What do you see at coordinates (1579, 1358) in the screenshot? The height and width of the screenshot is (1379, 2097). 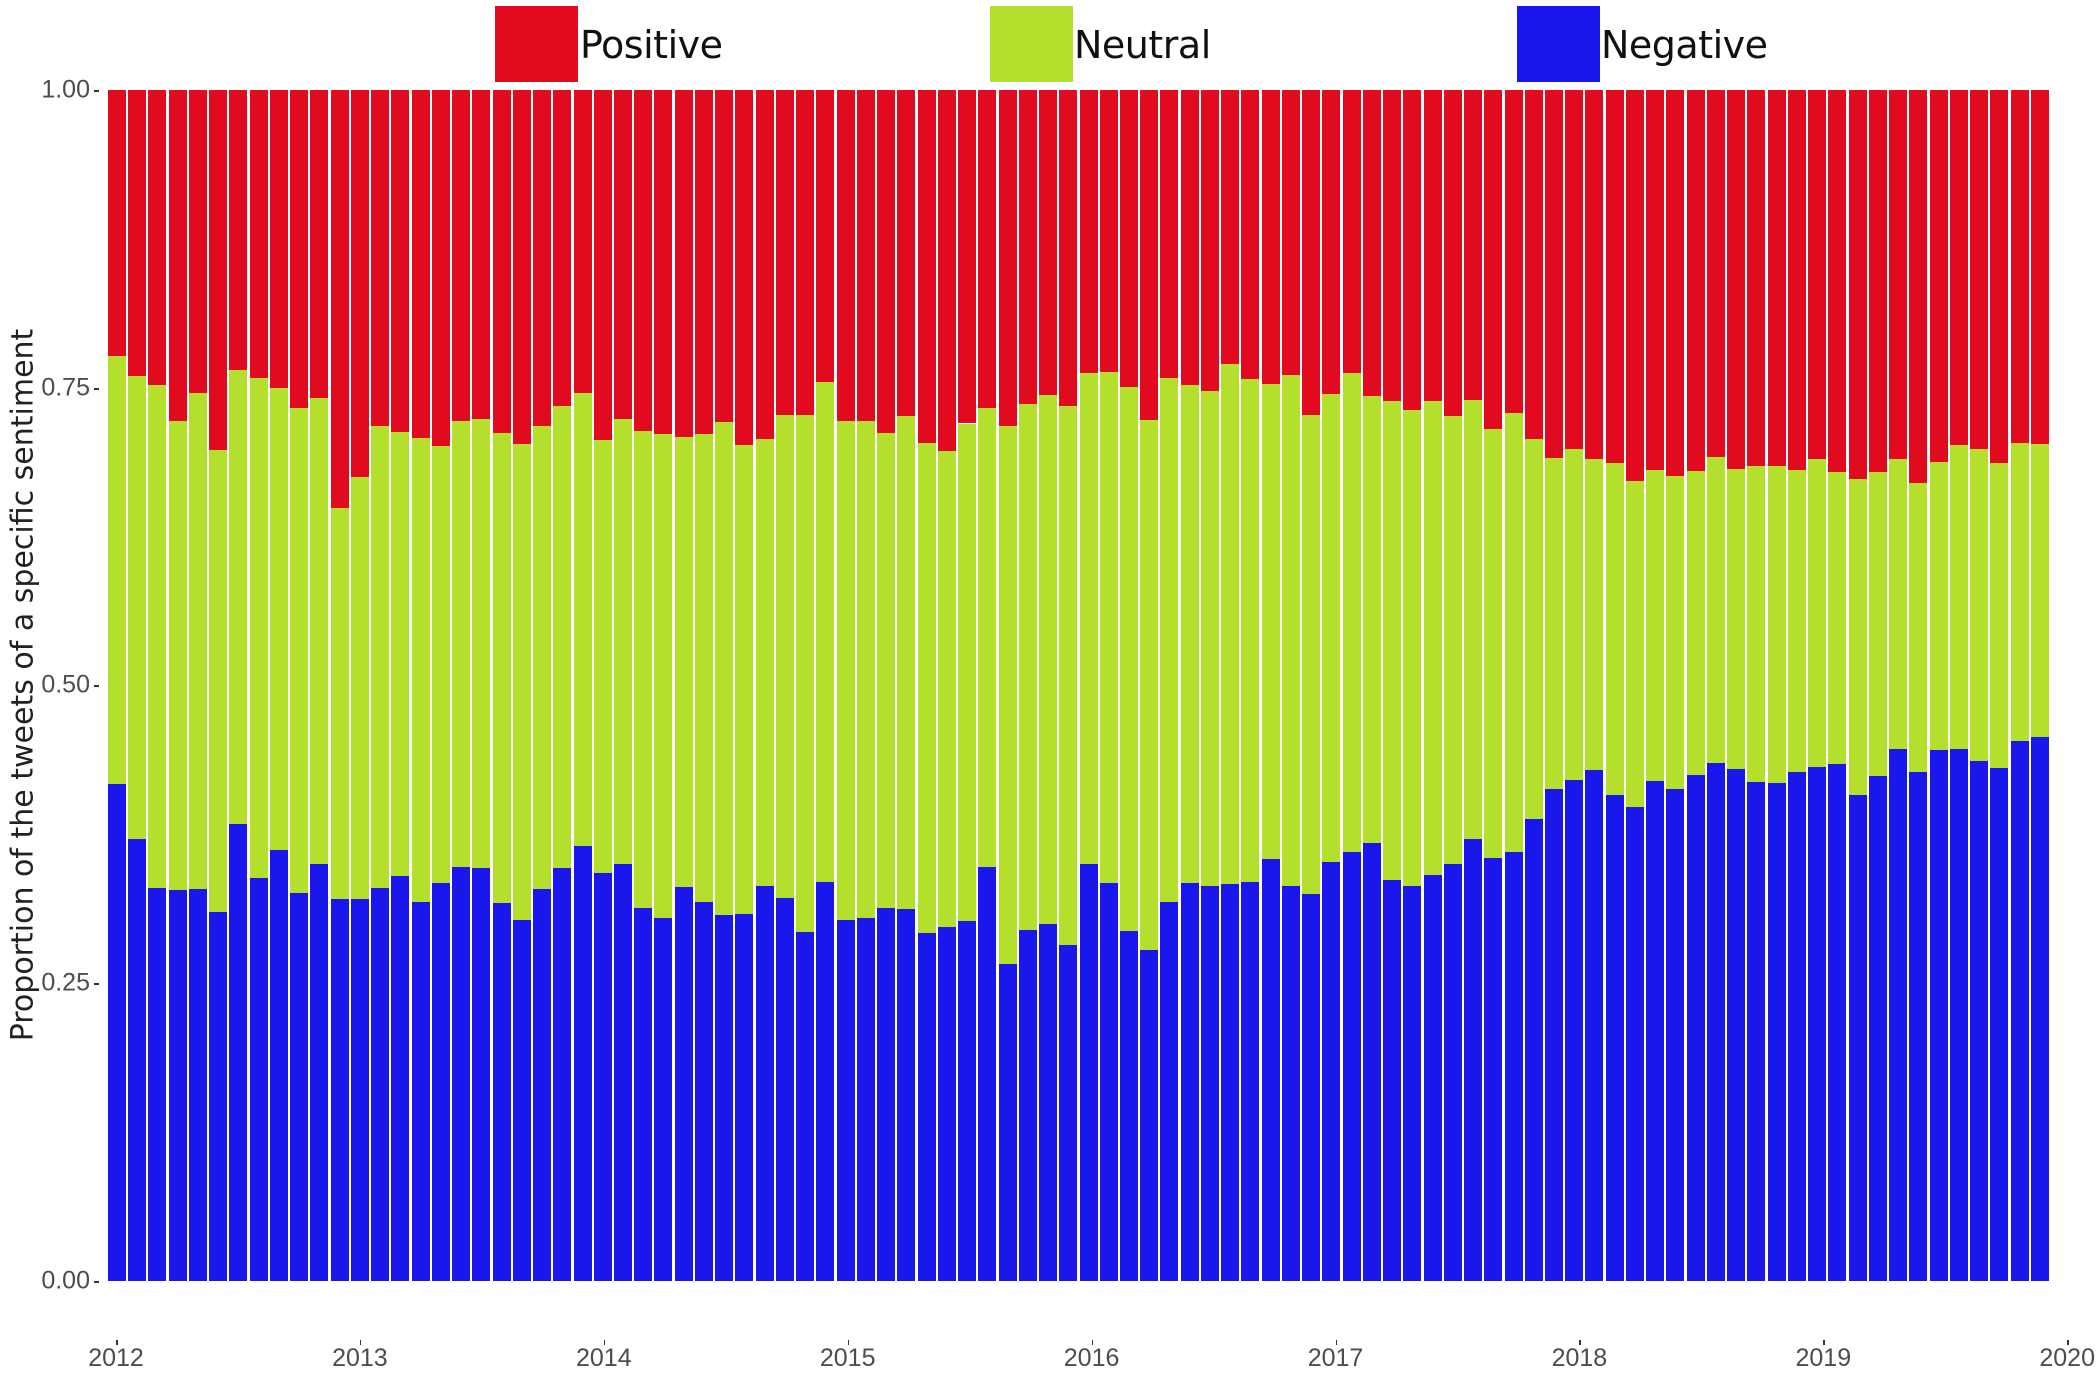 I see `x-tick-label: 2018` at bounding box center [1579, 1358].